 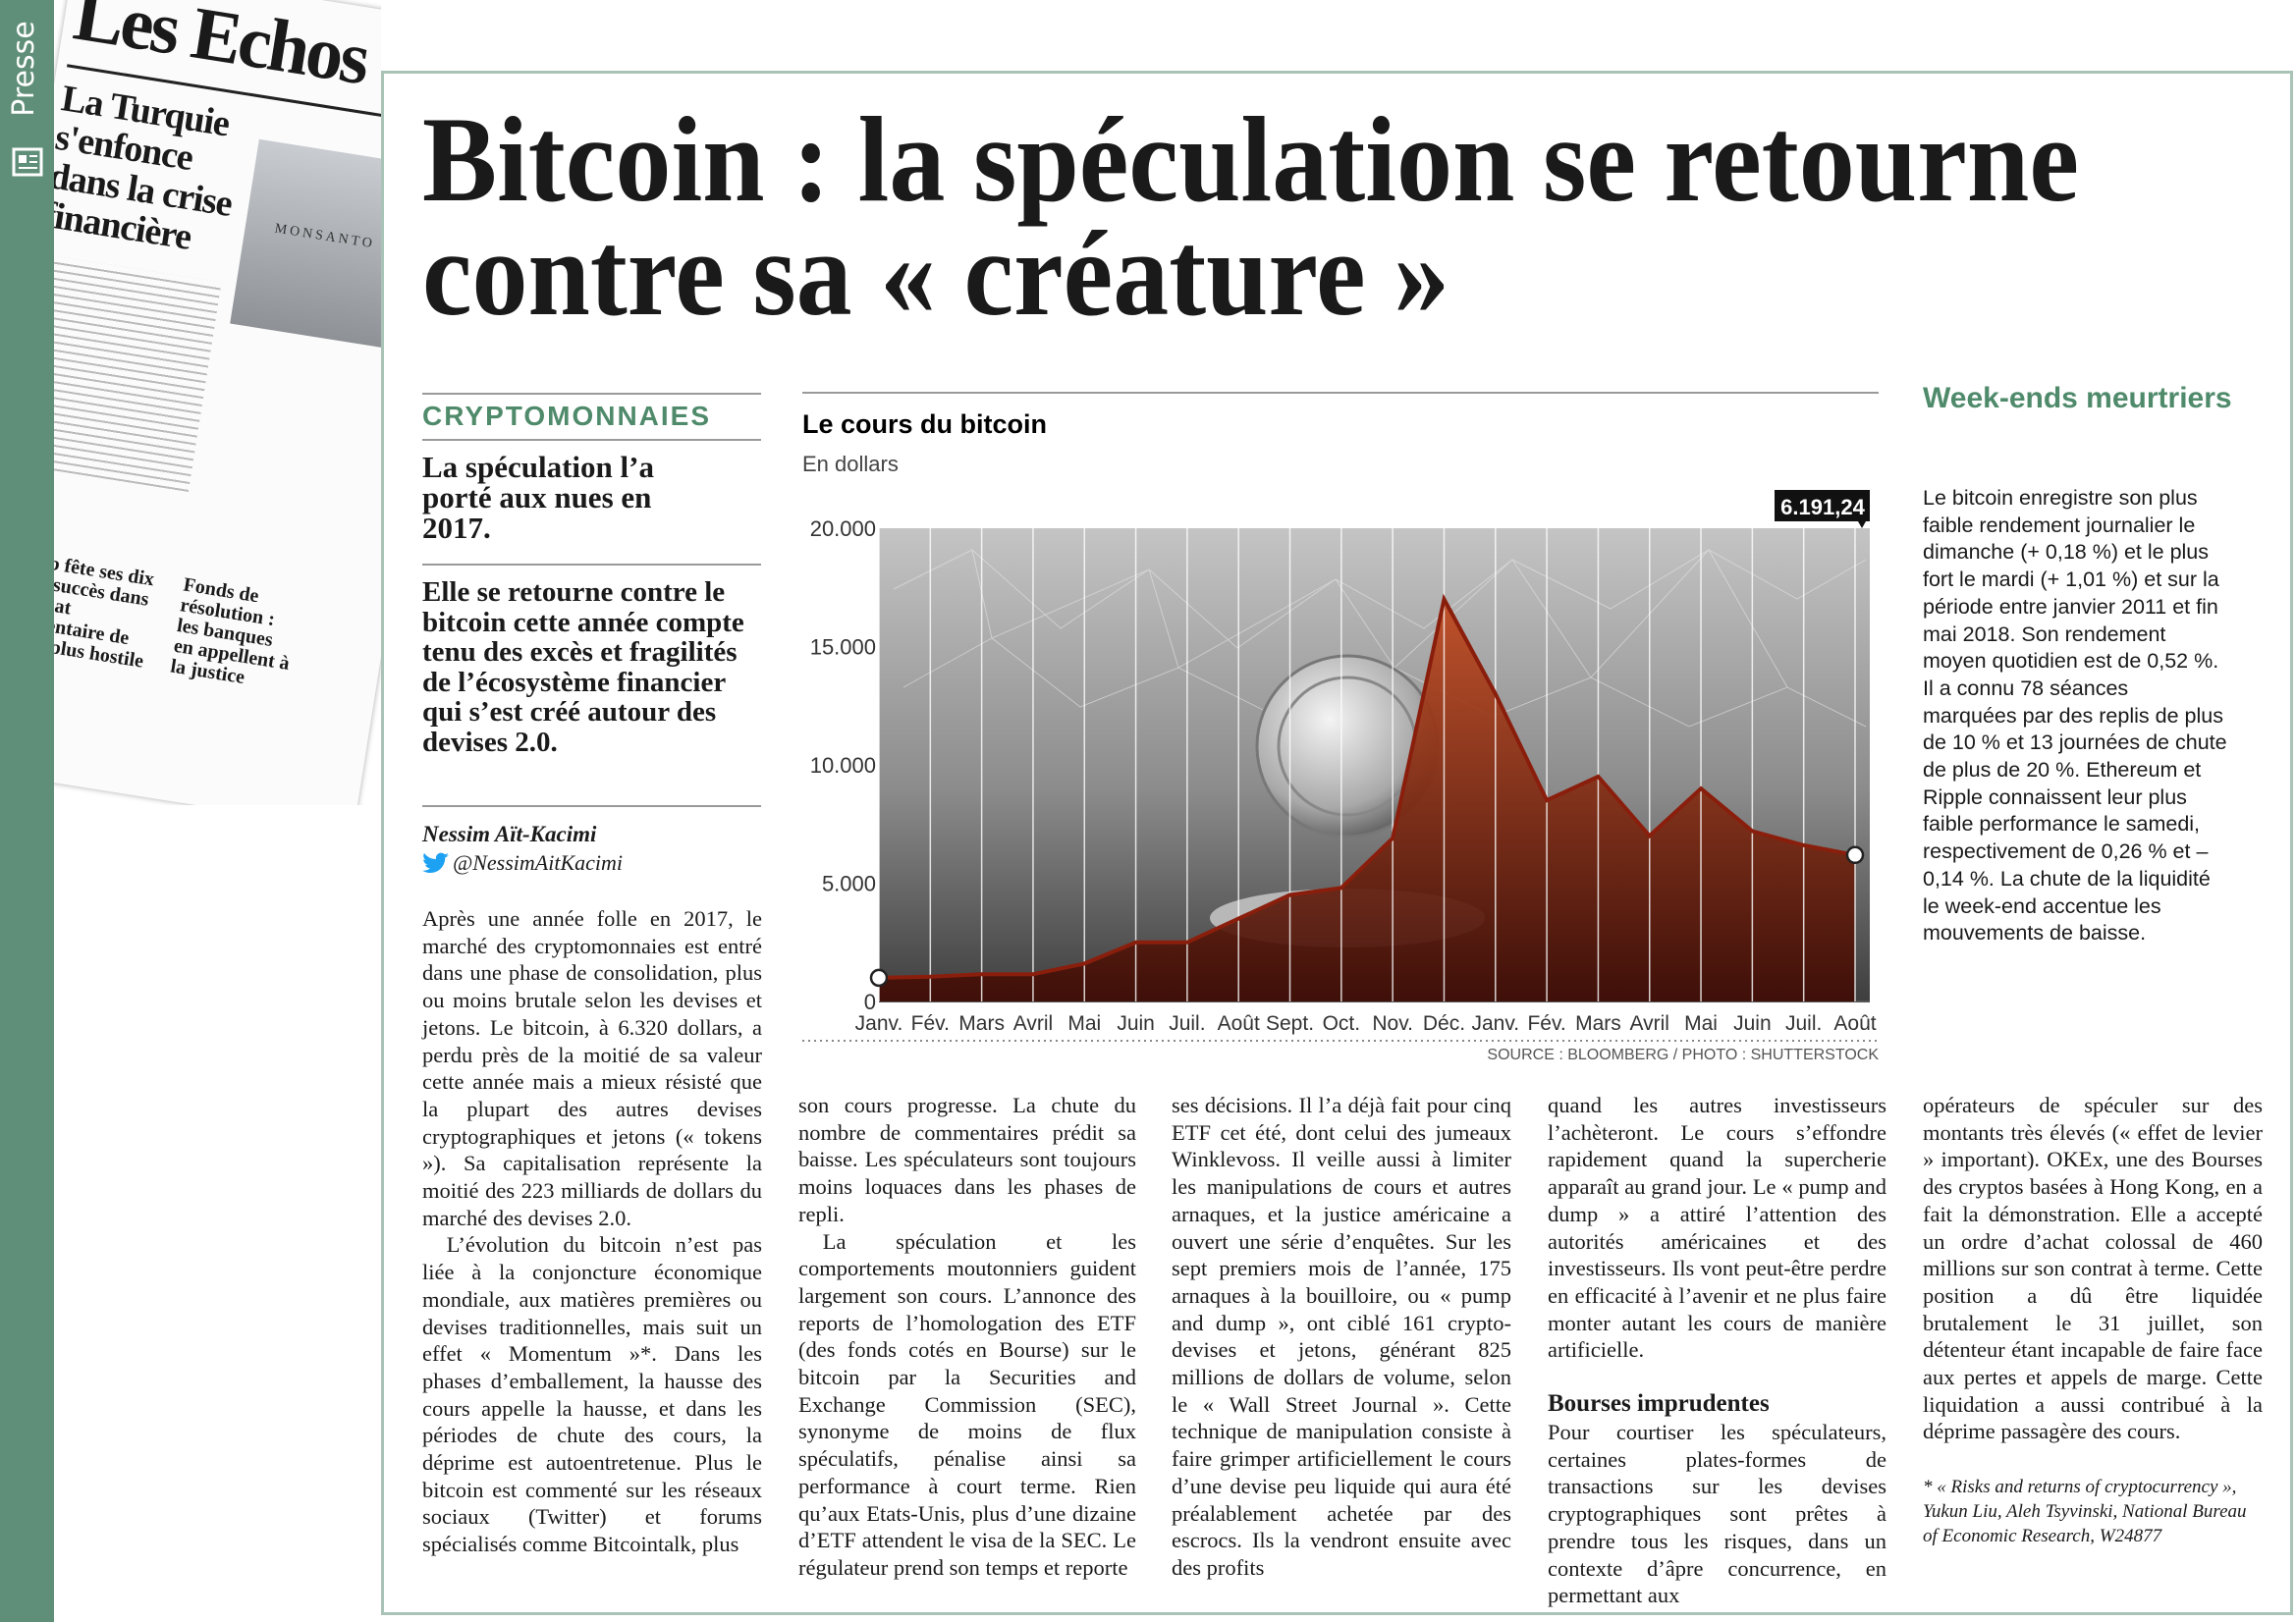 I want to click on value-label-pointer, so click(x=1862, y=524).